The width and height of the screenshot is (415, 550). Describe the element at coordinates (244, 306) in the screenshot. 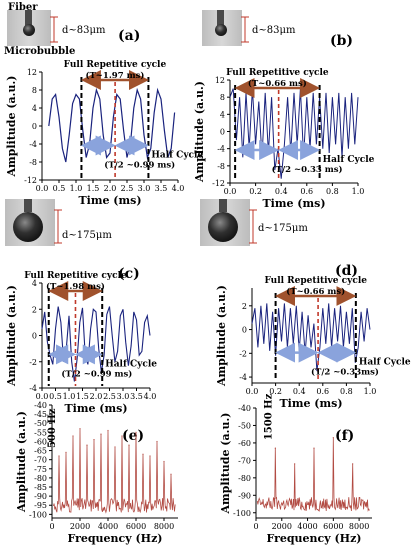

I see `y-tick-label: 2` at that location.